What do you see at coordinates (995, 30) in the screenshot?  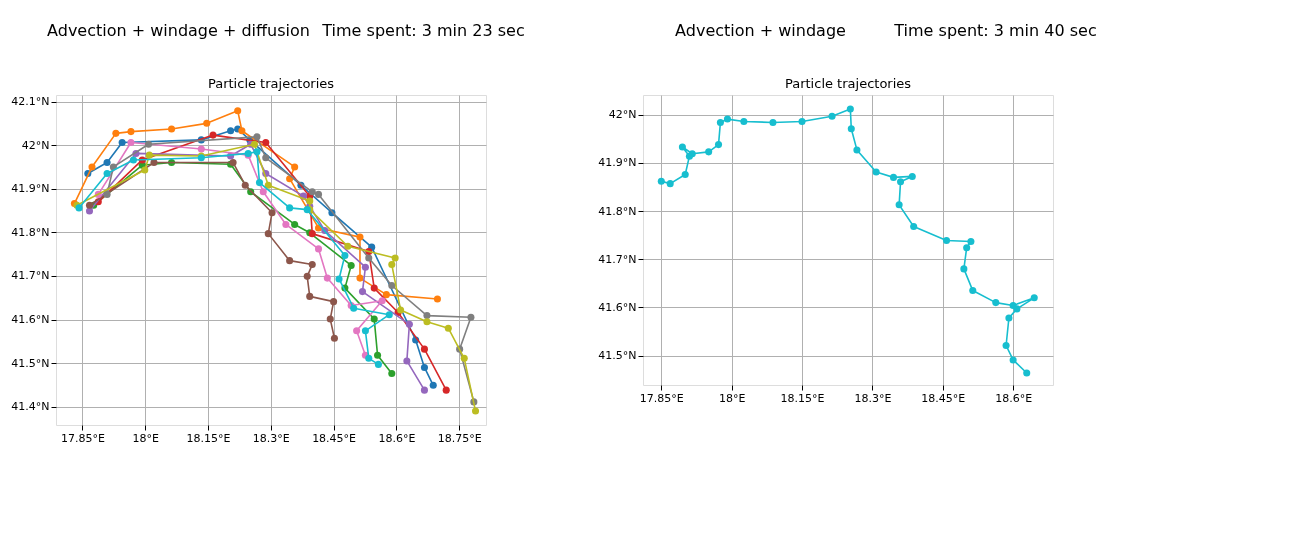 I see `text: Time spent: 3 min 40 sec` at bounding box center [995, 30].